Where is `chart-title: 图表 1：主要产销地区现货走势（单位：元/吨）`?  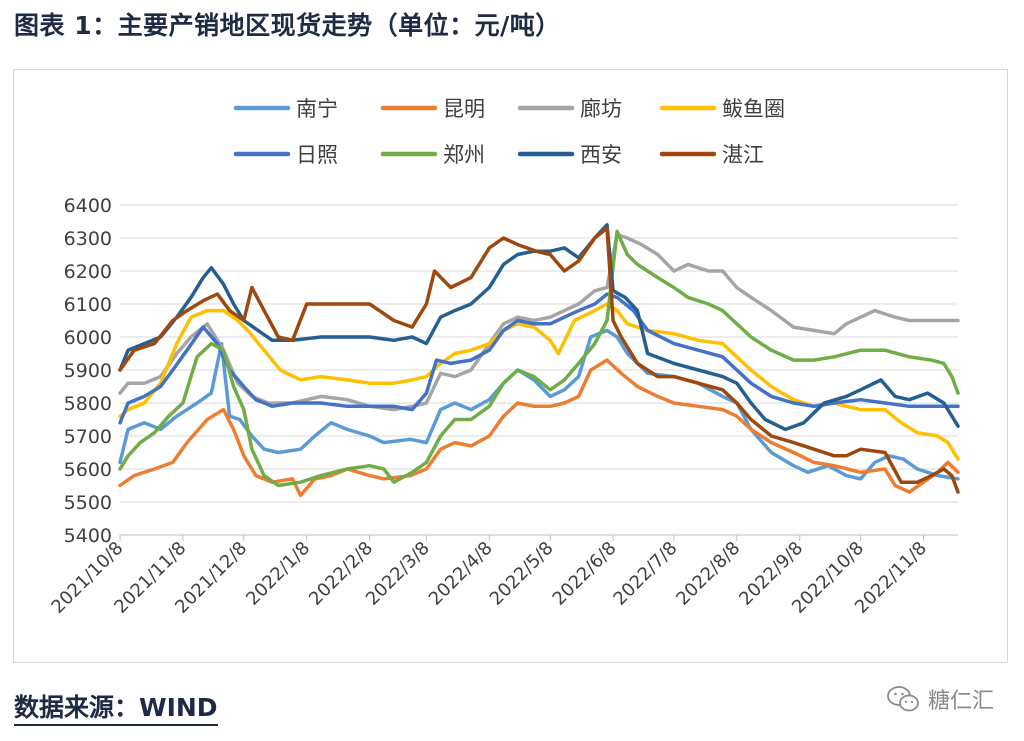 chart-title: 图表 1：主要产销地区现货走势（单位：元/吨） is located at coordinates (287, 25).